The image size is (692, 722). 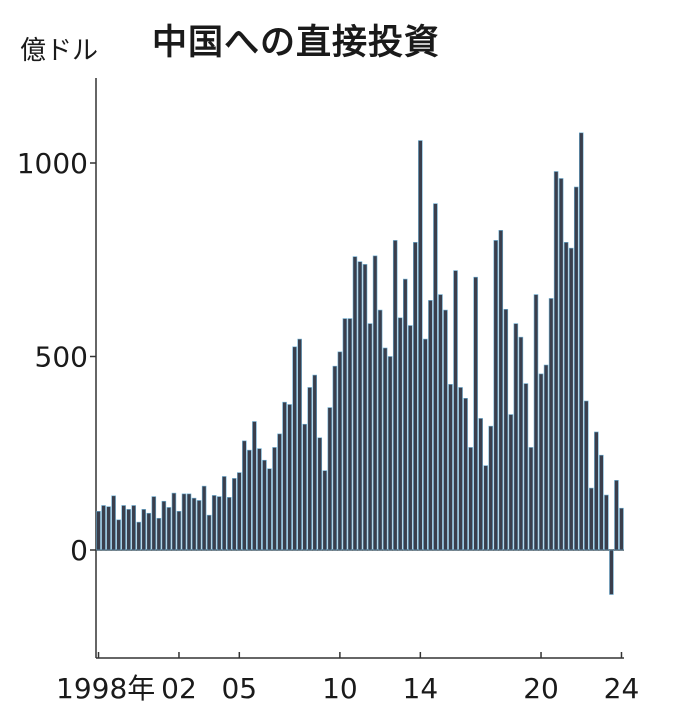 What do you see at coordinates (59, 51) in the screenshot?
I see `y-axis-unit-label: 億ドル` at bounding box center [59, 51].